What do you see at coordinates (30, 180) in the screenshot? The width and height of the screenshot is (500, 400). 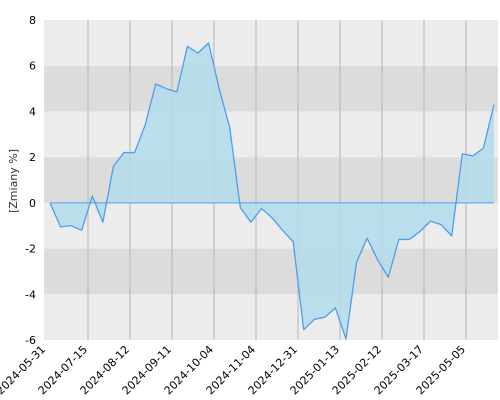 I see `y-axis-ticks: -6 -4 -2 0 2 4 6 8` at bounding box center [30, 180].